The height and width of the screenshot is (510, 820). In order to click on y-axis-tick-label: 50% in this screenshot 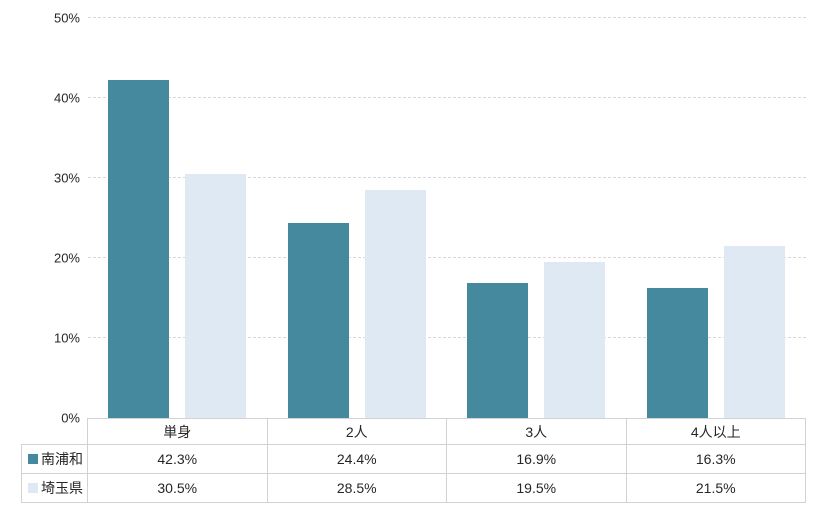, I will do `click(66, 18)`.